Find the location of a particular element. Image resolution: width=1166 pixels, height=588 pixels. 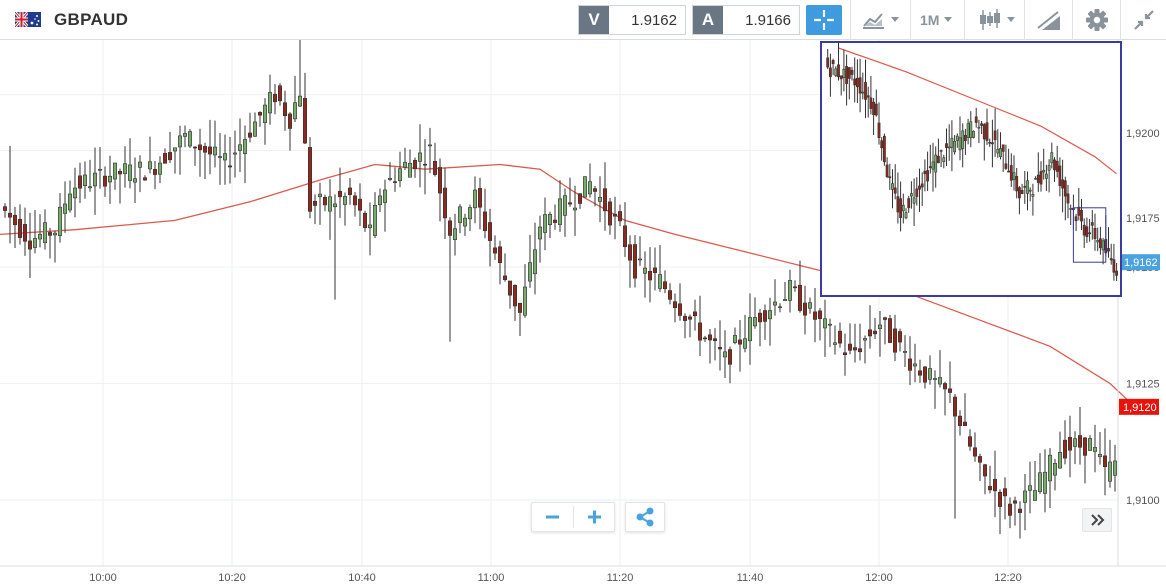

chevron-down-icon is located at coordinates (1011, 19).